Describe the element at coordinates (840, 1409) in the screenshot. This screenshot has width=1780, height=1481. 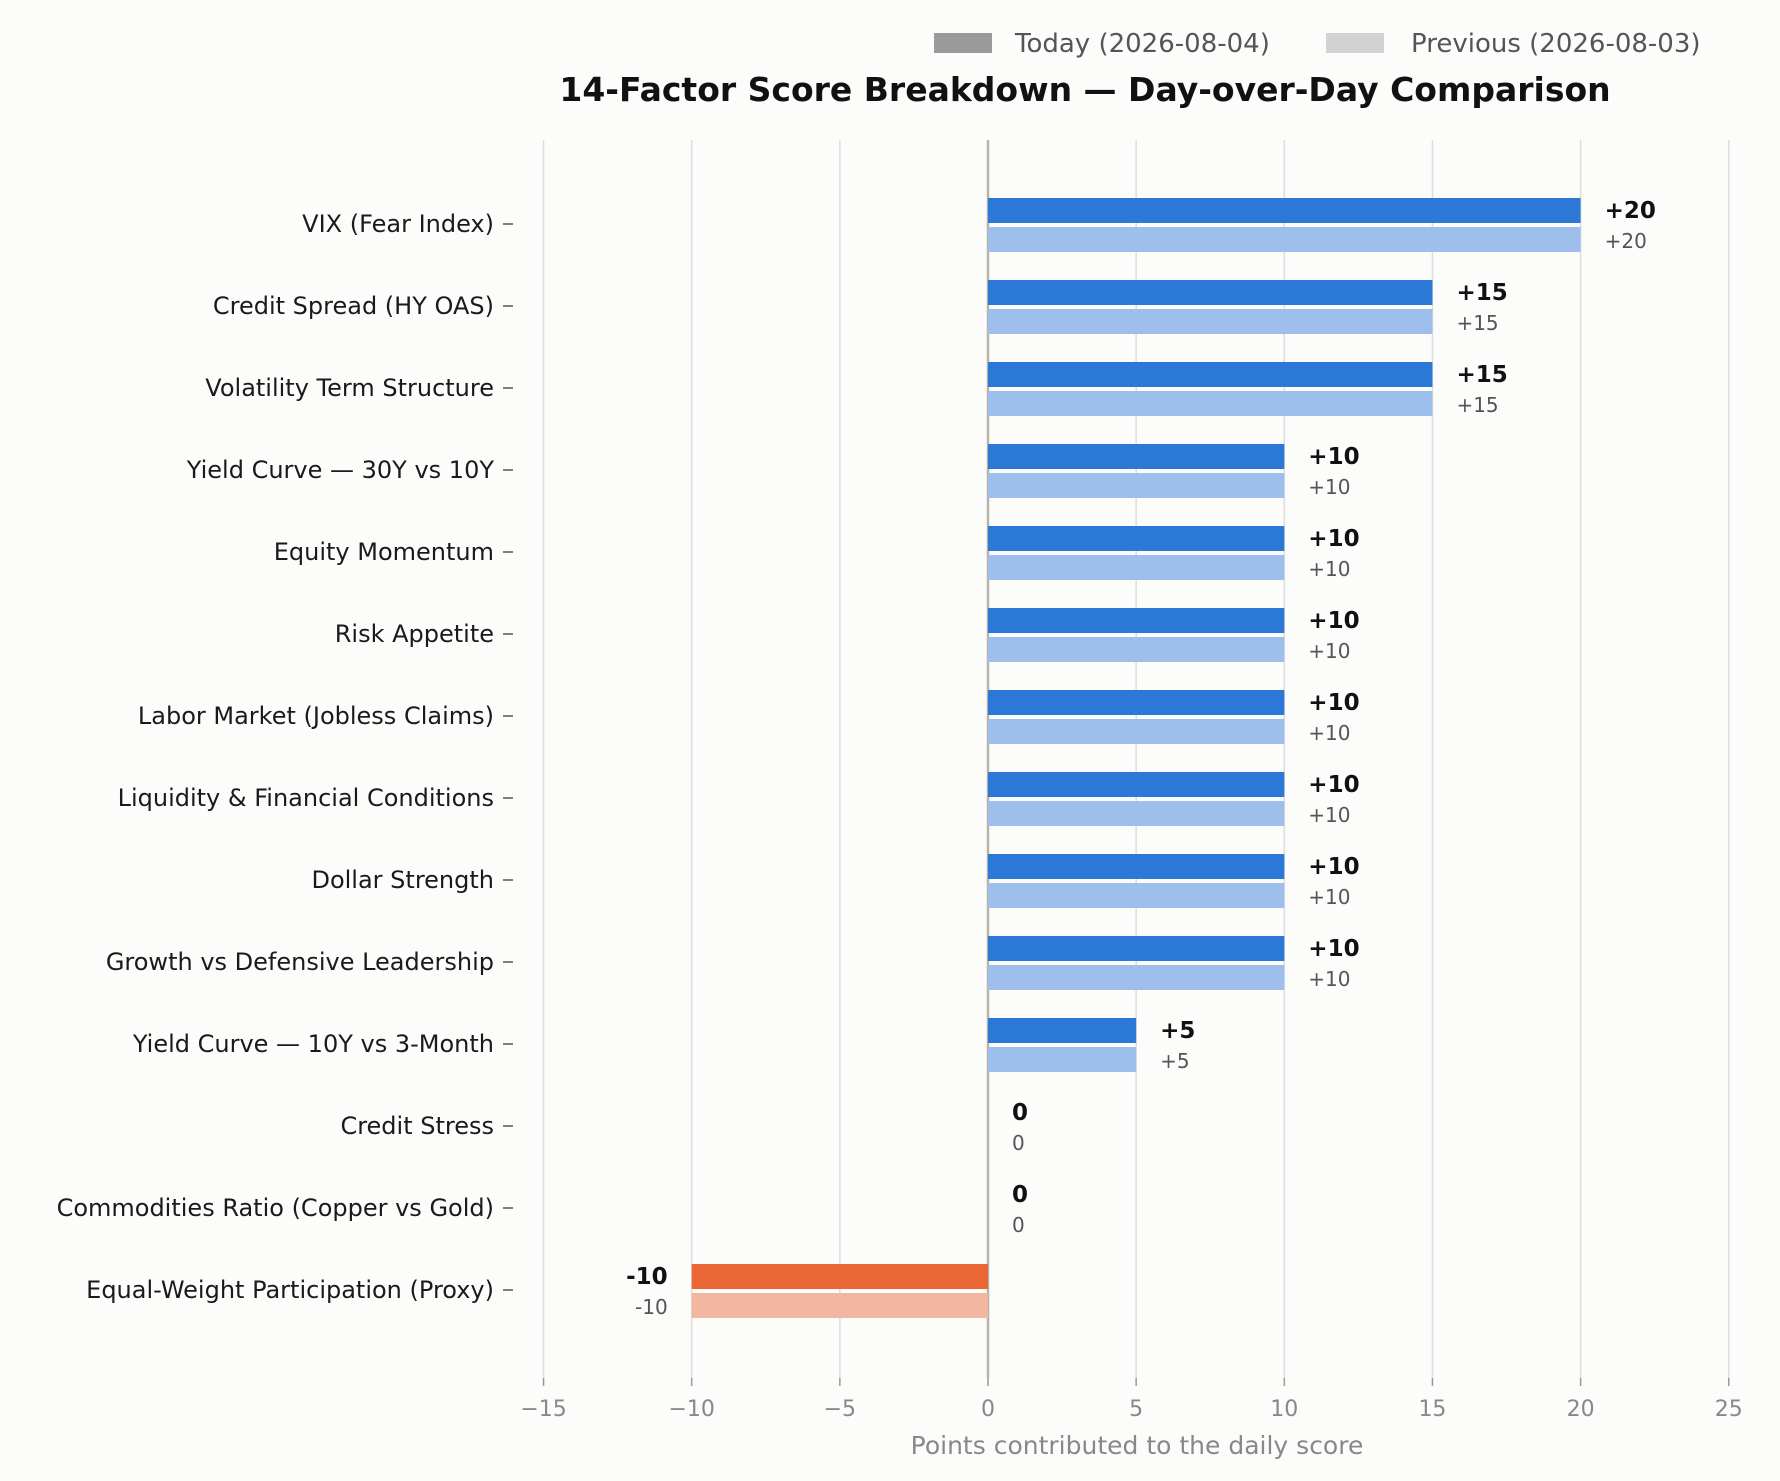
I see `x-tick-label: −5` at that location.